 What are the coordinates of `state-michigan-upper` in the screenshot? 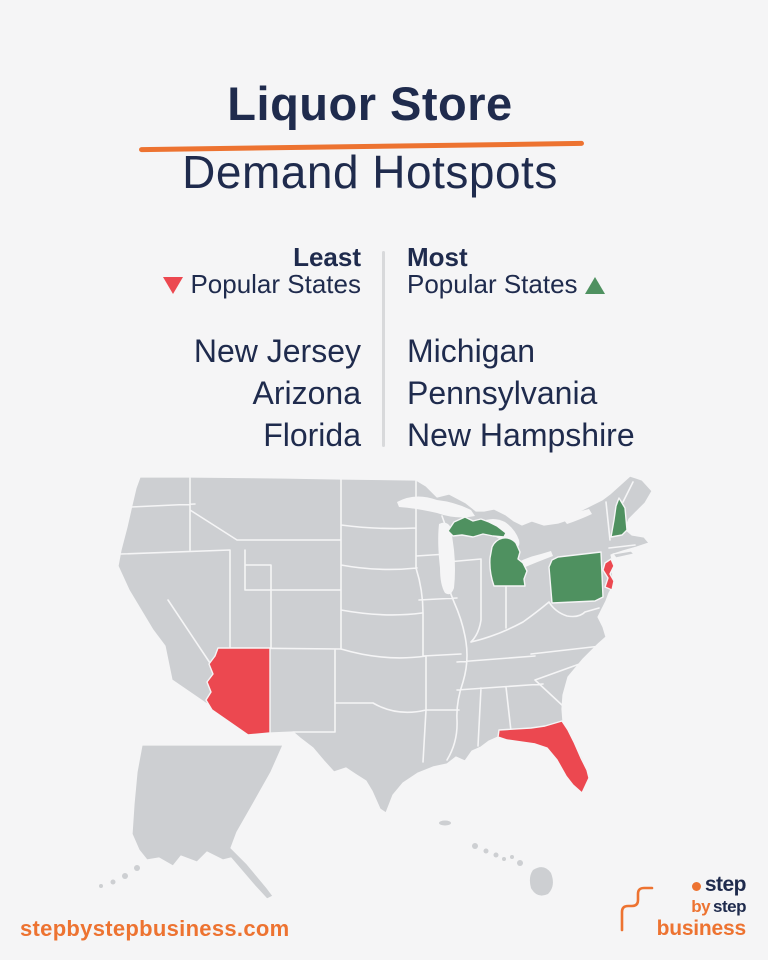 It's located at (477, 527).